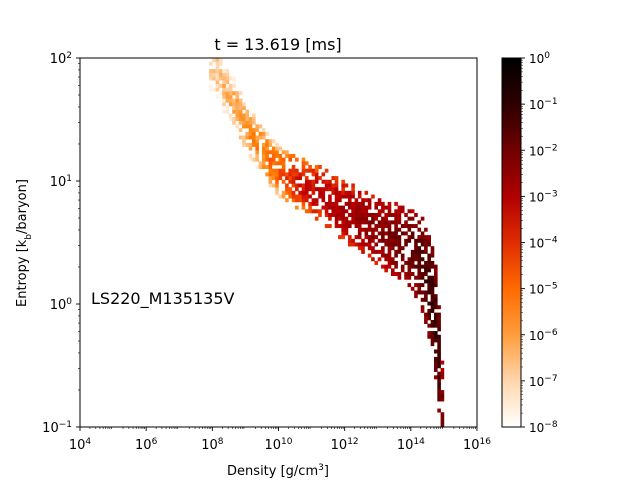 The width and height of the screenshot is (640, 480). What do you see at coordinates (212, 445) in the screenshot?
I see `x-tick-label: 108` at bounding box center [212, 445].